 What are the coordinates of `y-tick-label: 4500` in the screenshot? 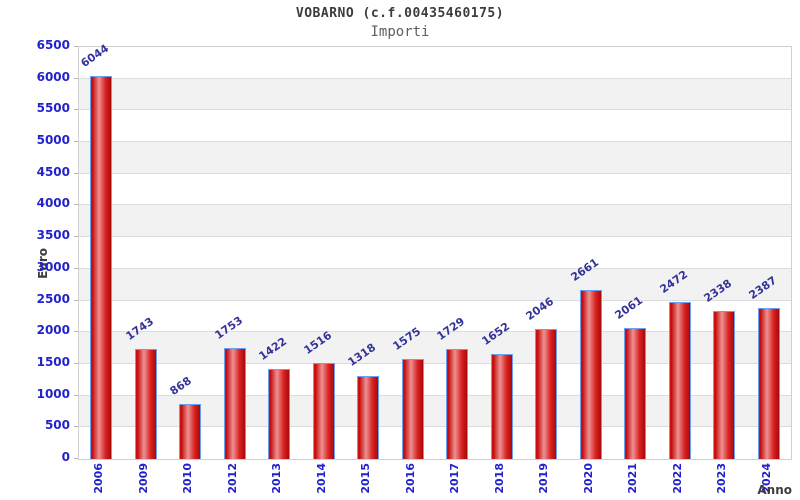 It's located at (53, 171).